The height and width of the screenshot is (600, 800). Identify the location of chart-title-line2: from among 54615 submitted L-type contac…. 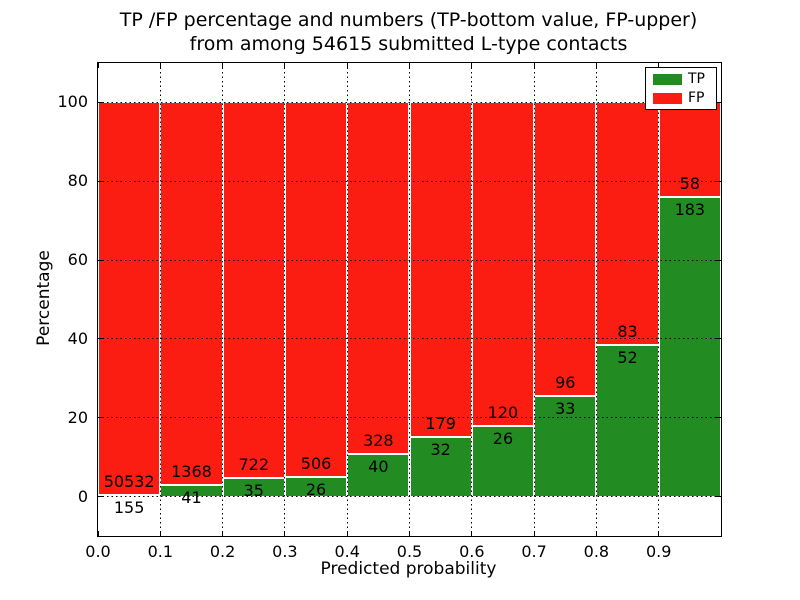
(408, 44).